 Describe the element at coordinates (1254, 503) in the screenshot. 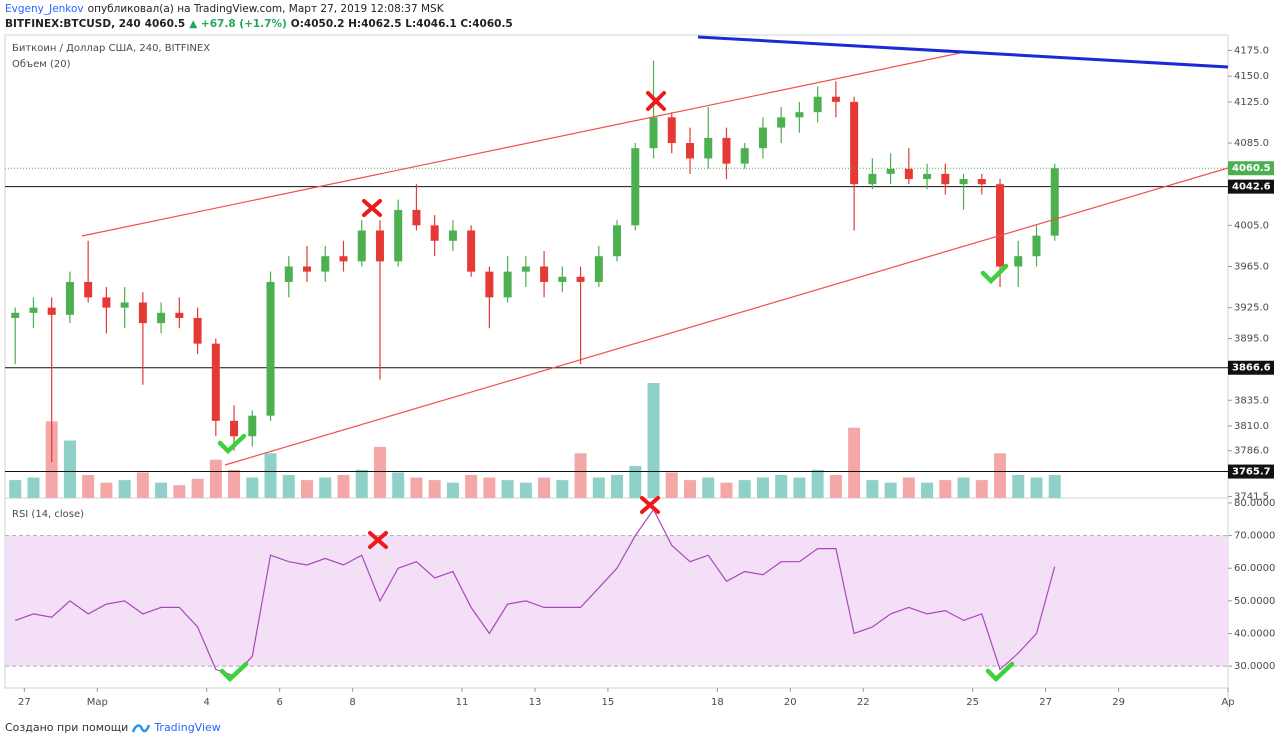

I see `y-tick-label: 80.0000` at that location.